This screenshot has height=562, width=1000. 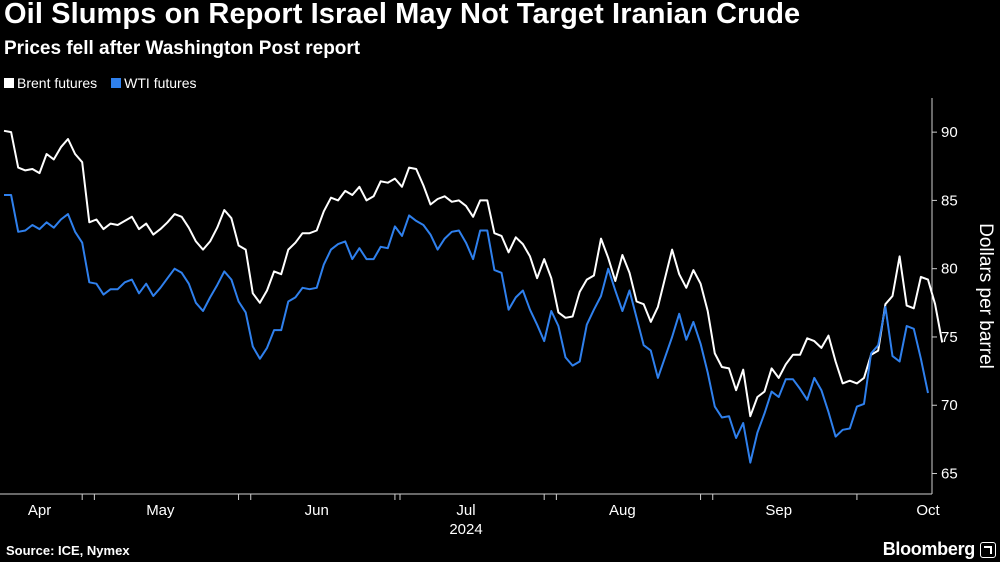 What do you see at coordinates (928, 510) in the screenshot?
I see `x-tick-label: Oct` at bounding box center [928, 510].